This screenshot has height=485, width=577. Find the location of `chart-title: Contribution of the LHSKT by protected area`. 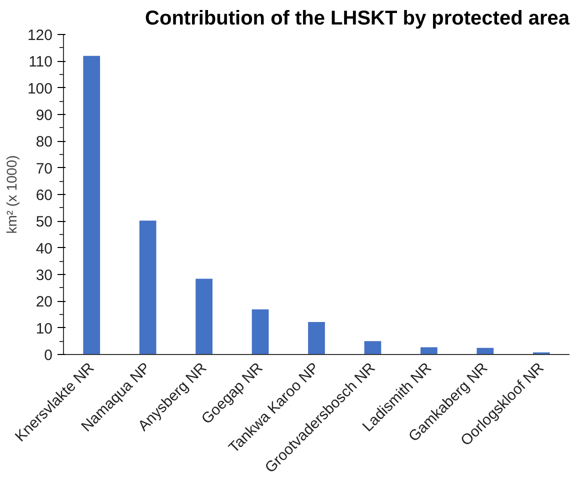

chart-title: Contribution of the LHSKT by protected area is located at coordinates (357, 19).